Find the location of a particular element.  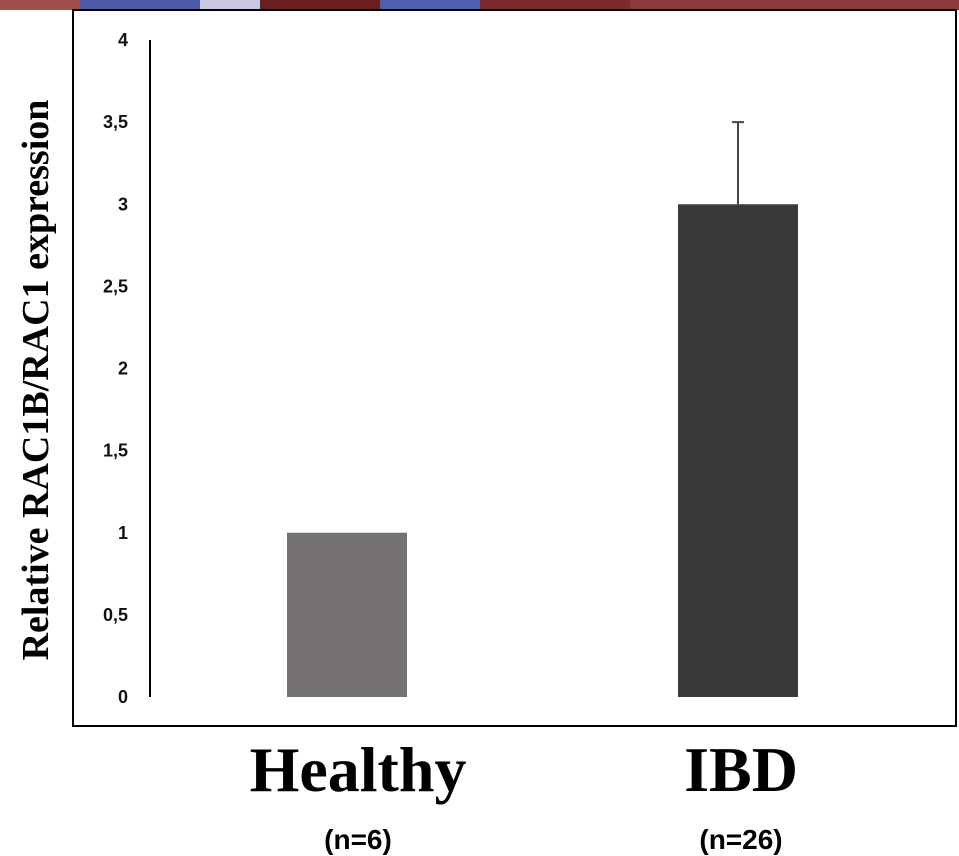

category-label: Healthy is located at coordinates (358, 770).